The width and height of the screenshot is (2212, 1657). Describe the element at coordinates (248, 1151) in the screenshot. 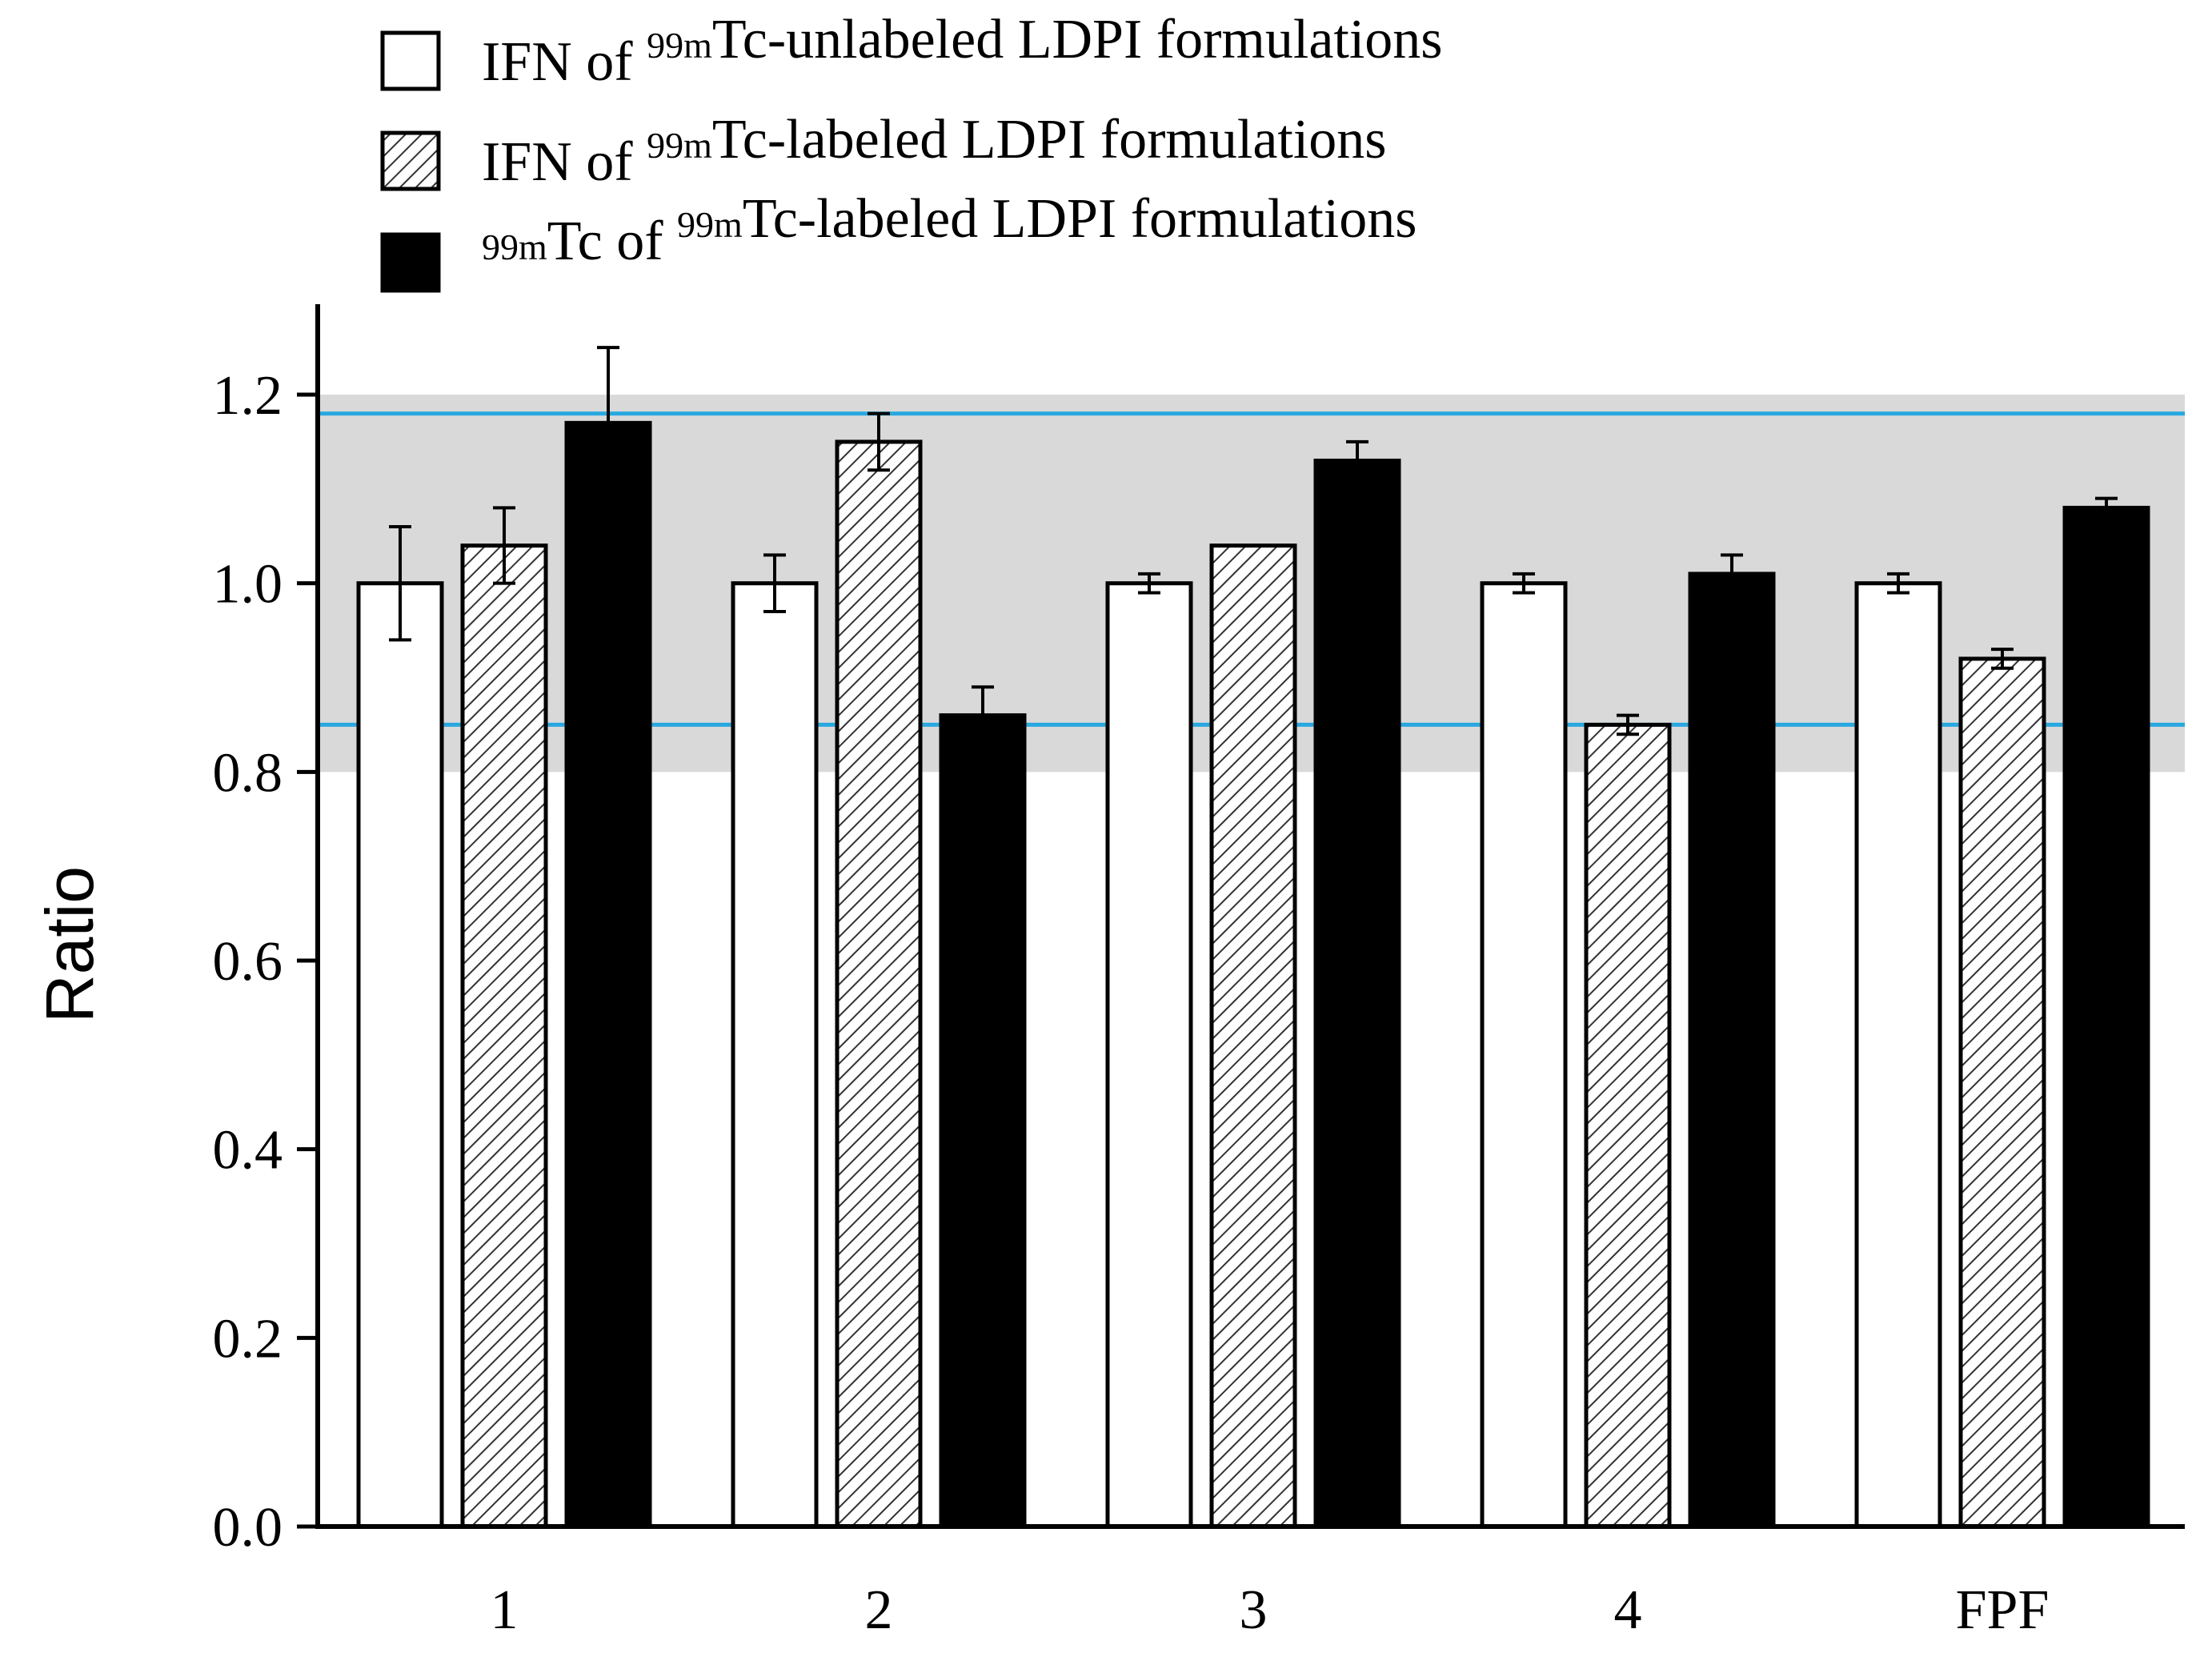

I see `y-tick-label-0.4: 0.4` at that location.